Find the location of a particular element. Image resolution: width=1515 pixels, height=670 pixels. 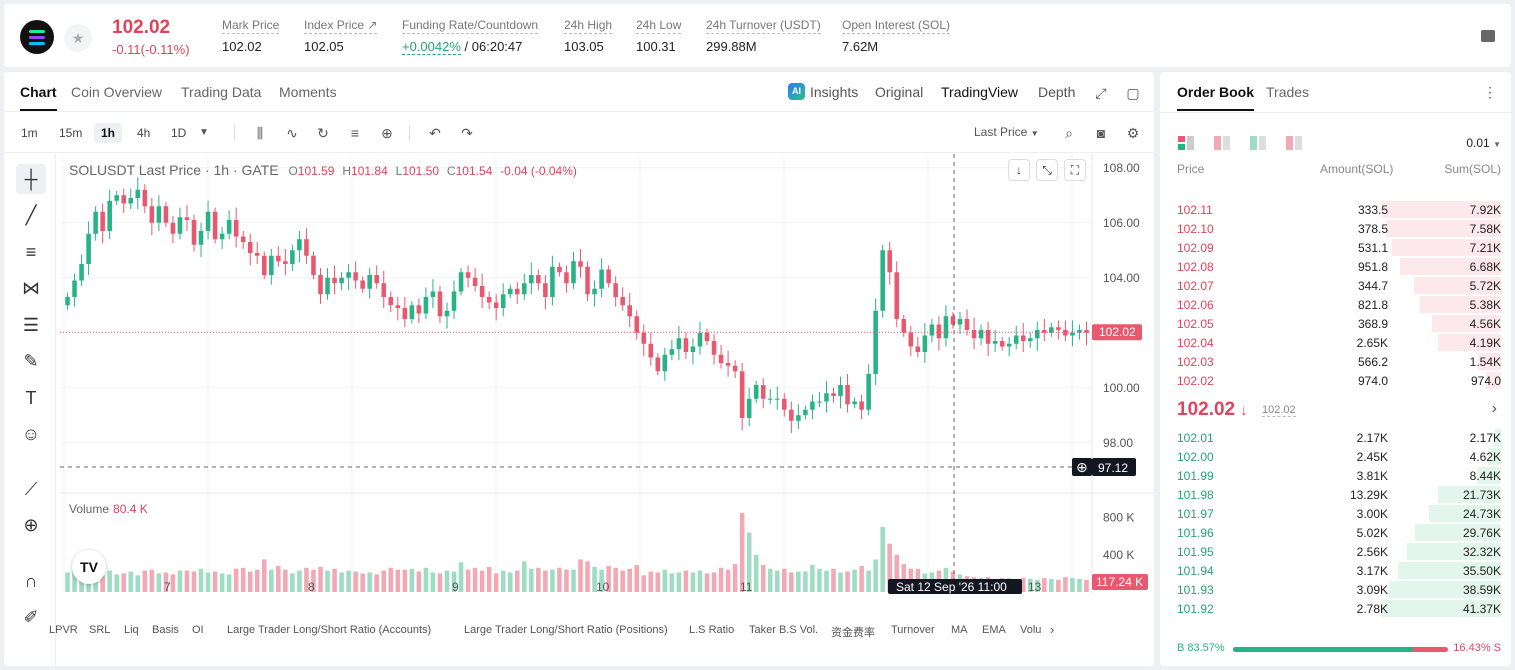

bid-row: 101.94 3.17K 35.50K is located at coordinates (1335, 570).